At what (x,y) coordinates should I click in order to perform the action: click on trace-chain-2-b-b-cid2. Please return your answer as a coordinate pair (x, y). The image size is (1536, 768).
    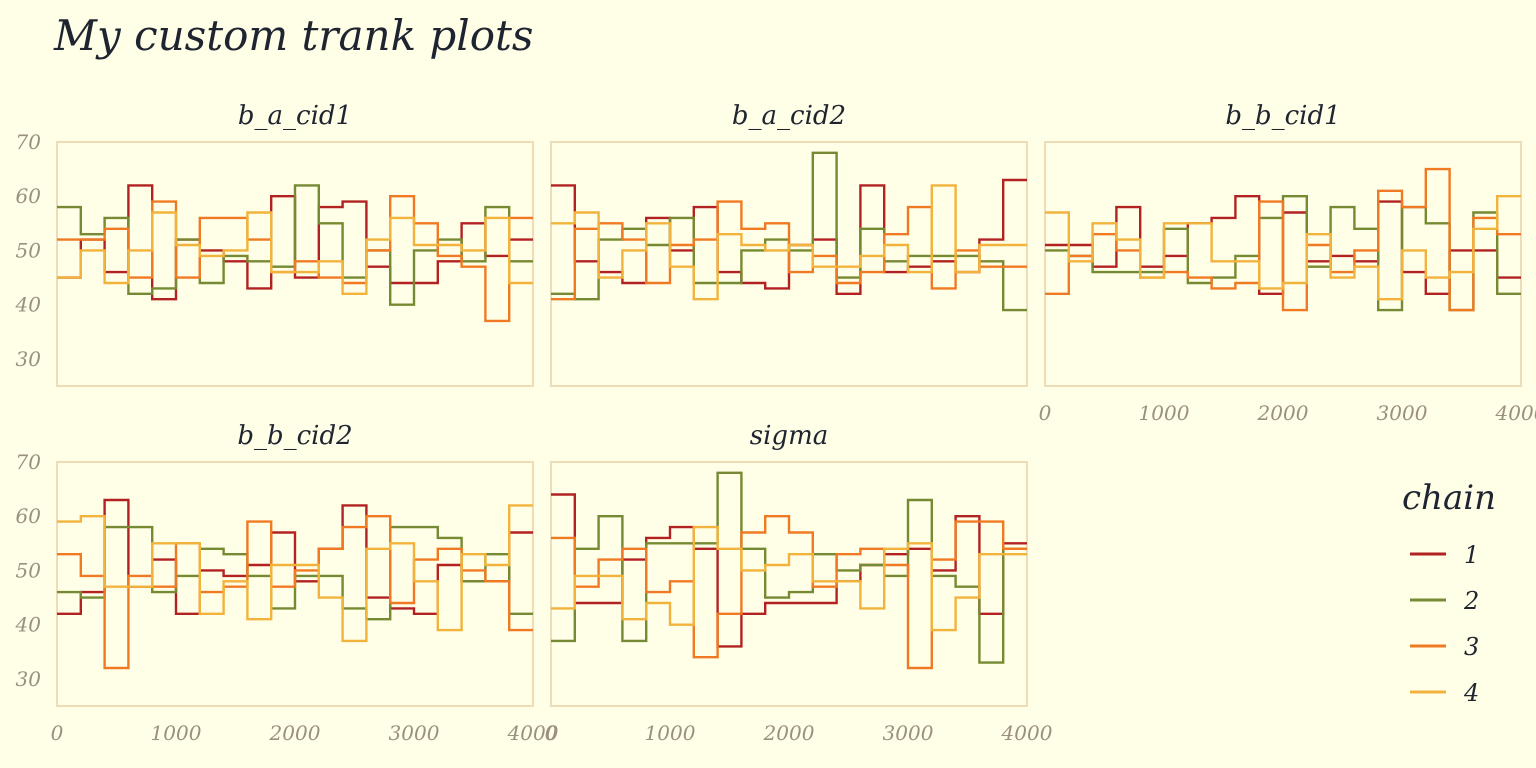
    Looking at the image, I should click on (295, 573).